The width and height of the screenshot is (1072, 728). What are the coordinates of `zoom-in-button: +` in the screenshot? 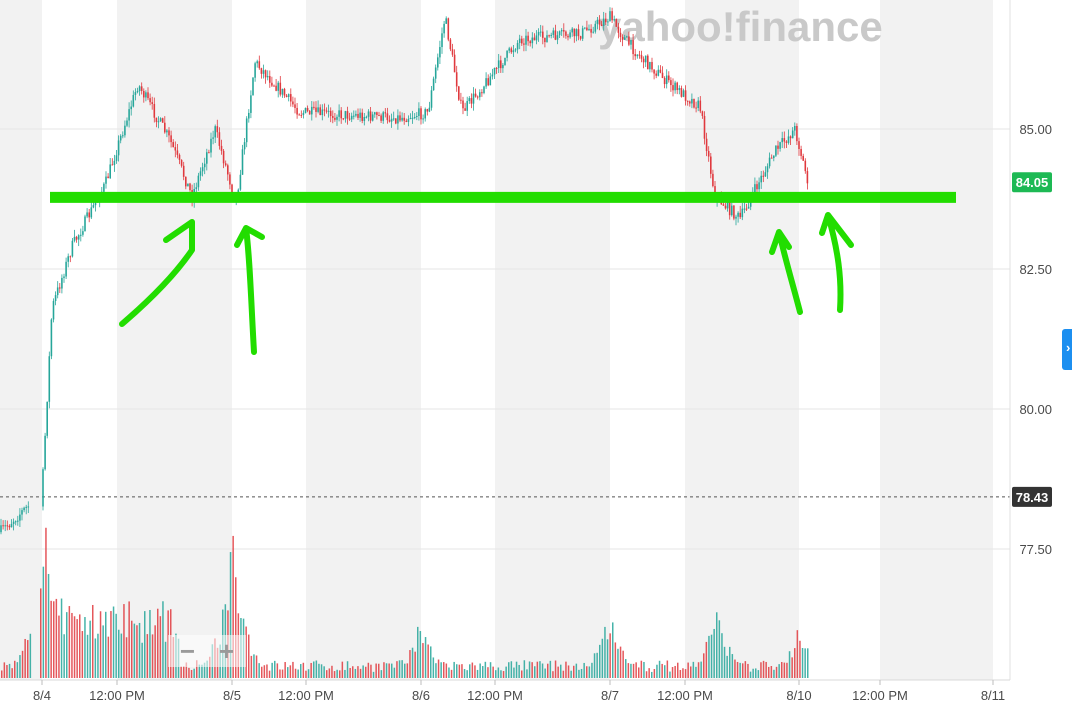 It's located at (226, 651).